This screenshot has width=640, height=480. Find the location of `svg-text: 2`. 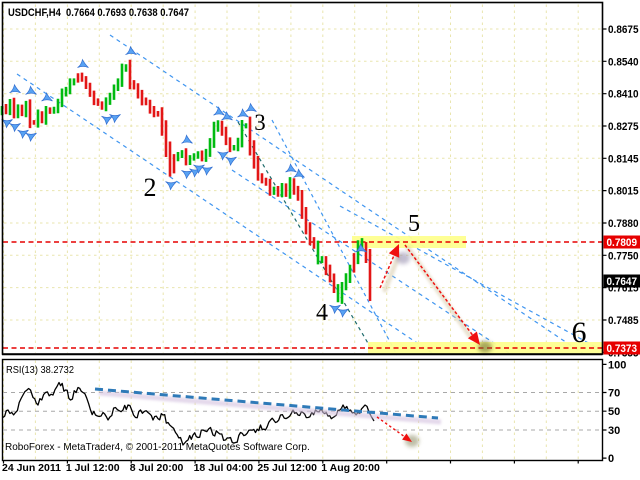

svg-text: 2 is located at coordinates (150, 187).